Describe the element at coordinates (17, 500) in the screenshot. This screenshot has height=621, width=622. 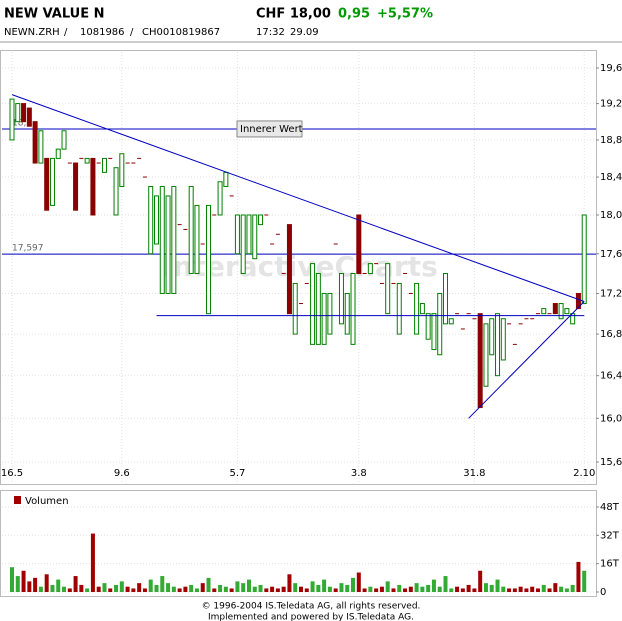
I see `legend-swatch` at that location.